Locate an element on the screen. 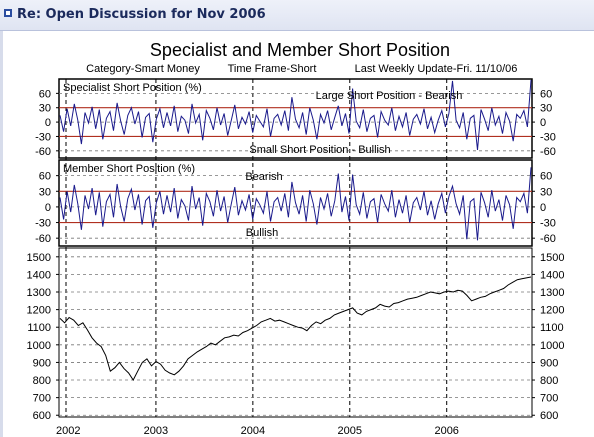 The width and height of the screenshot is (594, 437). y-tick-label-left: 1500 is located at coordinates (39, 258).